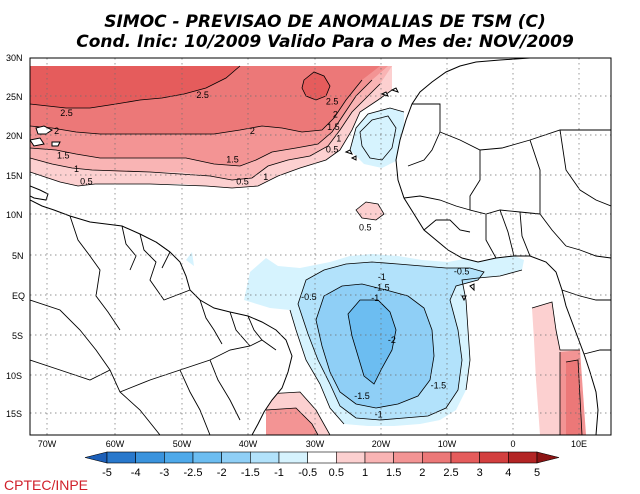 Image resolution: width=640 pixels, height=494 pixels. I want to click on colorbar-label: -2.5, so click(193, 473).